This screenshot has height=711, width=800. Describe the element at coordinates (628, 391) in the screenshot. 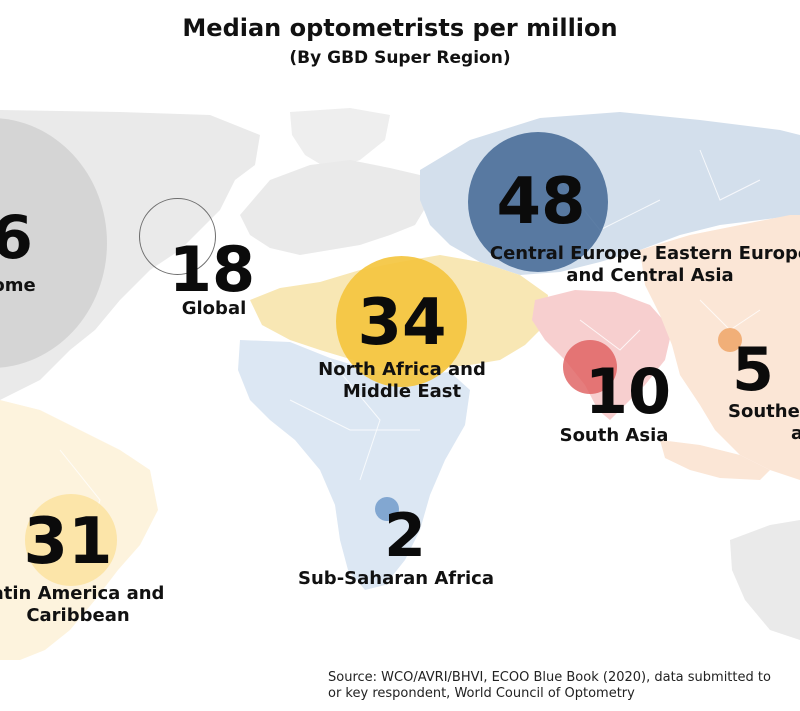

I see `south-asia-value: 10` at that location.